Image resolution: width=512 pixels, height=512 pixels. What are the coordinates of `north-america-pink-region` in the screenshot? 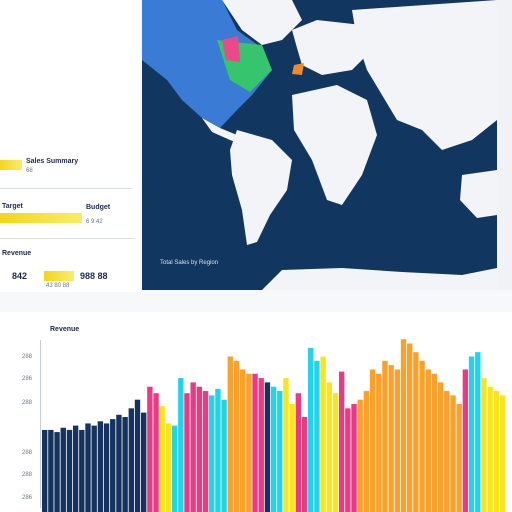 It's located at (231, 49).